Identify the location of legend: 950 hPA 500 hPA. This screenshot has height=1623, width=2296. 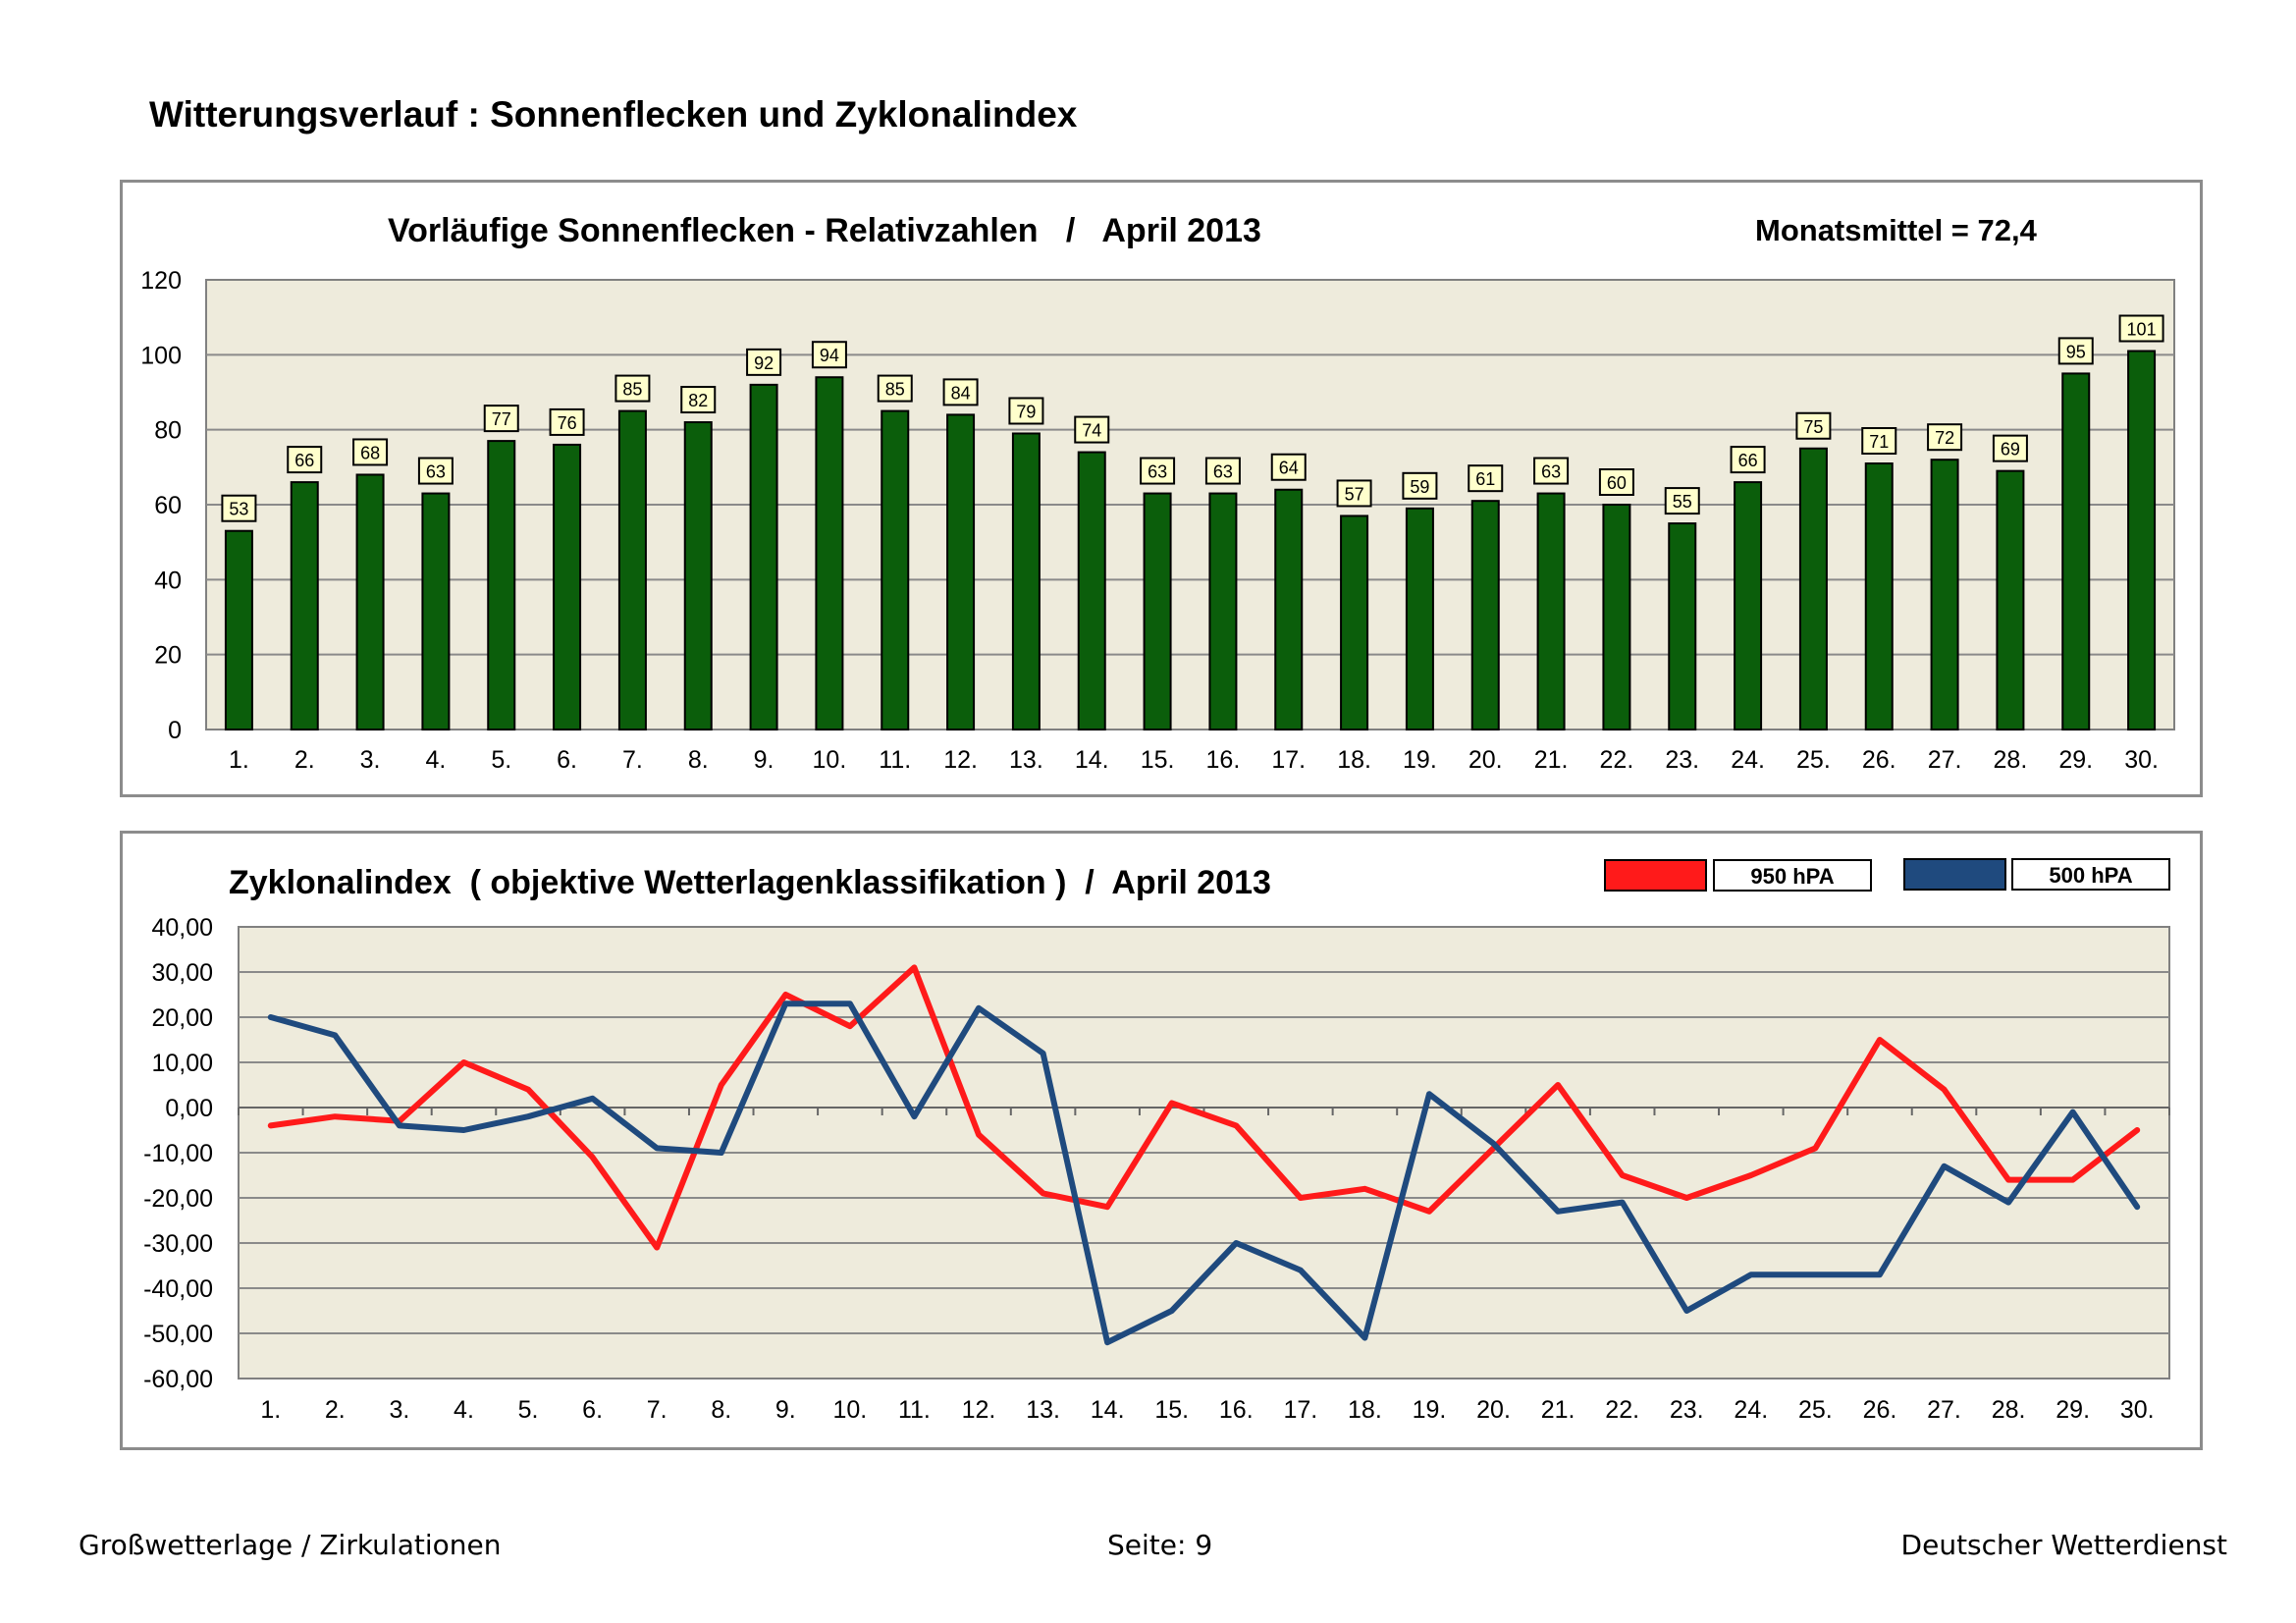
(1887, 875).